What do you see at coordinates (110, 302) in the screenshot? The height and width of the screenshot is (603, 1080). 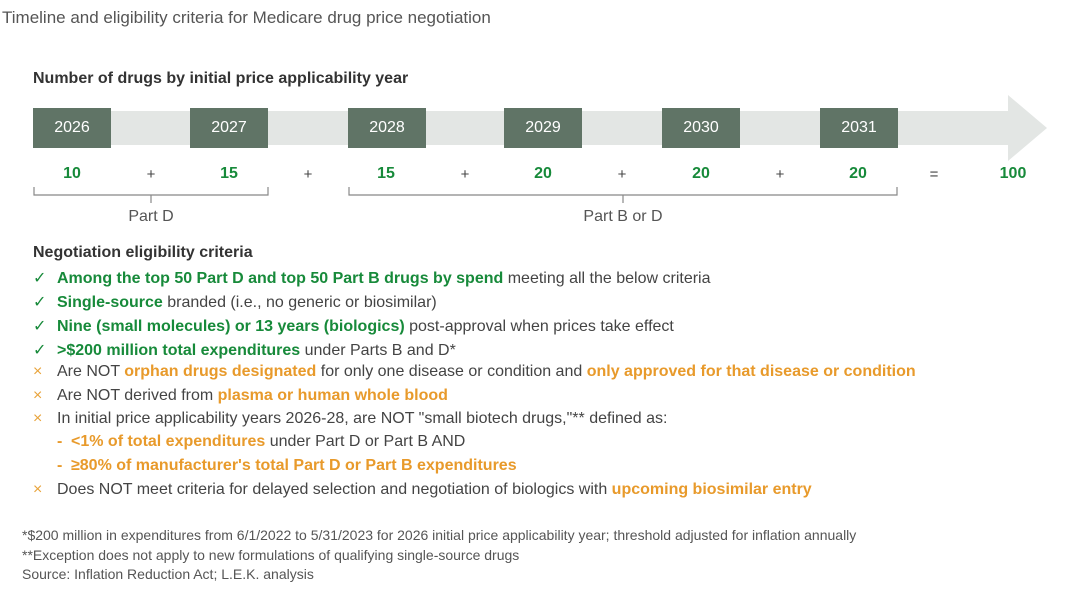 I see `criteria-text: Single-source` at bounding box center [110, 302].